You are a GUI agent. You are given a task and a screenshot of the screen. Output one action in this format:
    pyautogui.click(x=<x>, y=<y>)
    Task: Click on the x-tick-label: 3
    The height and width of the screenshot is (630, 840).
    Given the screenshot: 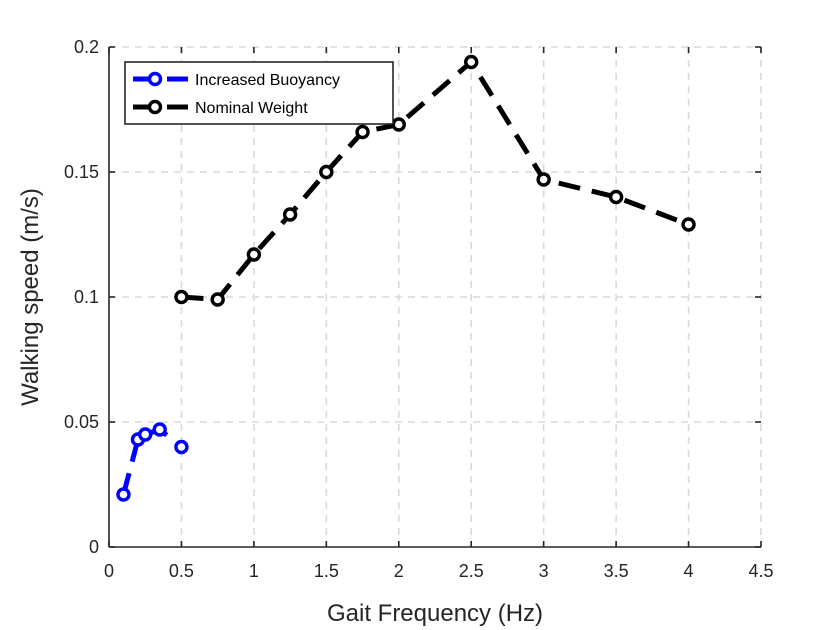 What is the action you would take?
    pyautogui.click(x=544, y=571)
    